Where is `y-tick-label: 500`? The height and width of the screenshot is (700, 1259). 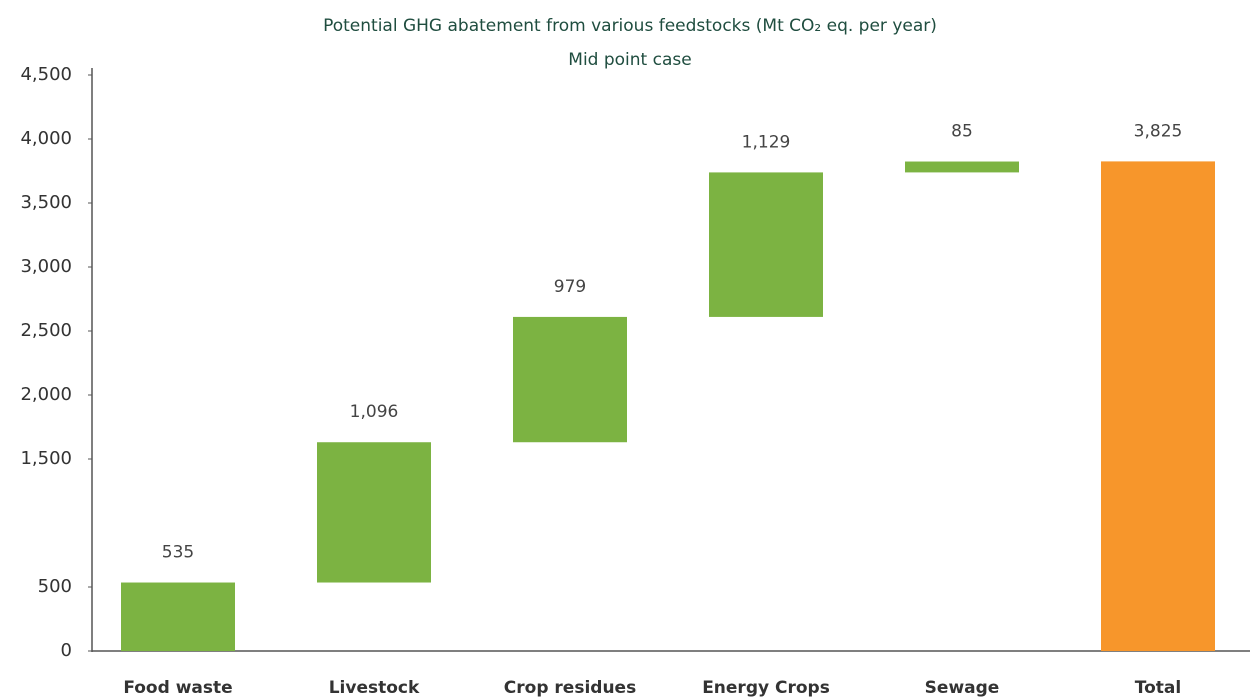
y-tick-label: 500 is located at coordinates (55, 586).